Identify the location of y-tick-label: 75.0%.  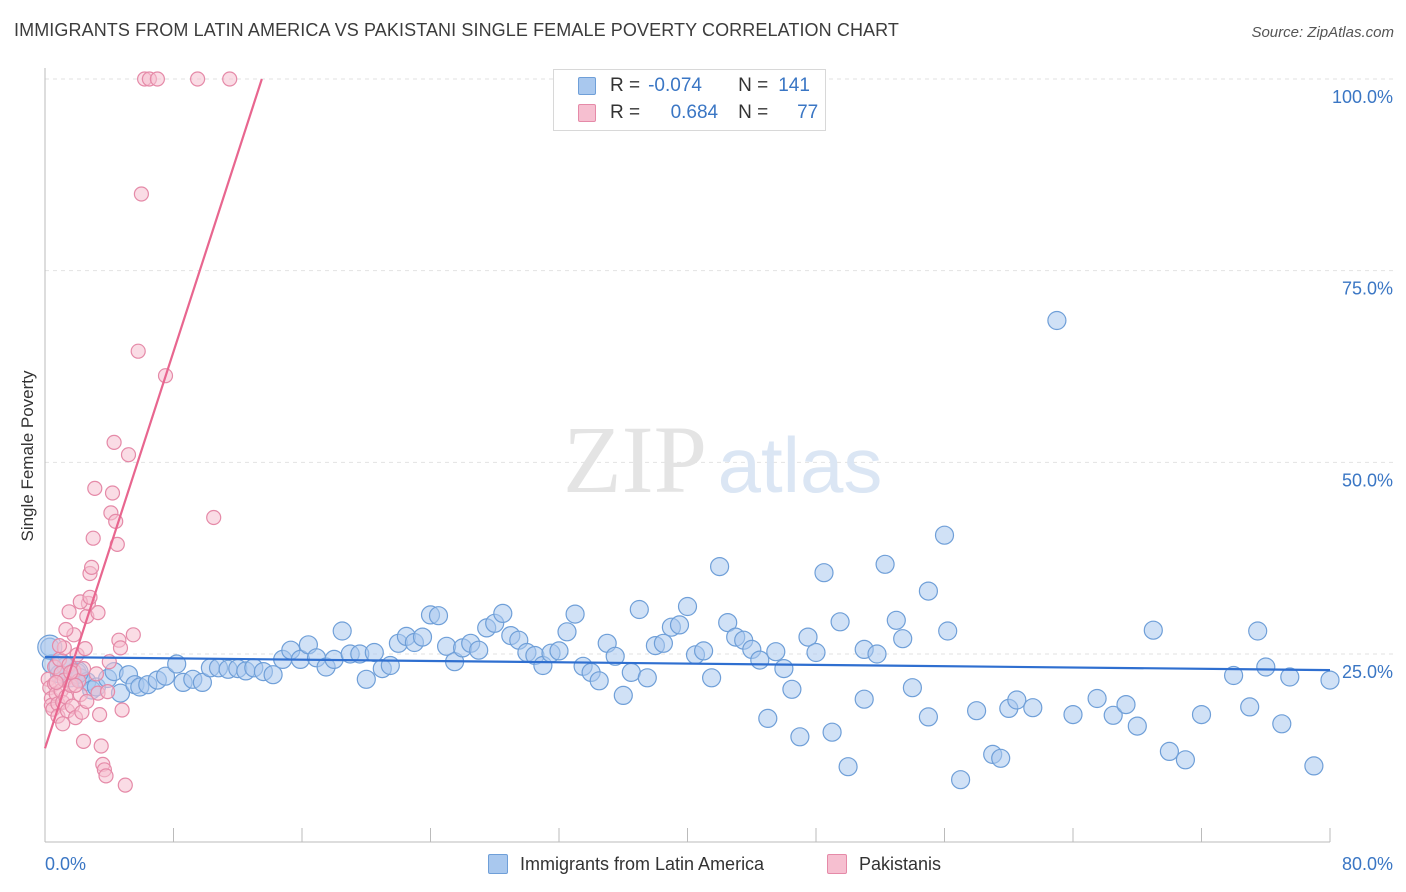
(1367, 289).